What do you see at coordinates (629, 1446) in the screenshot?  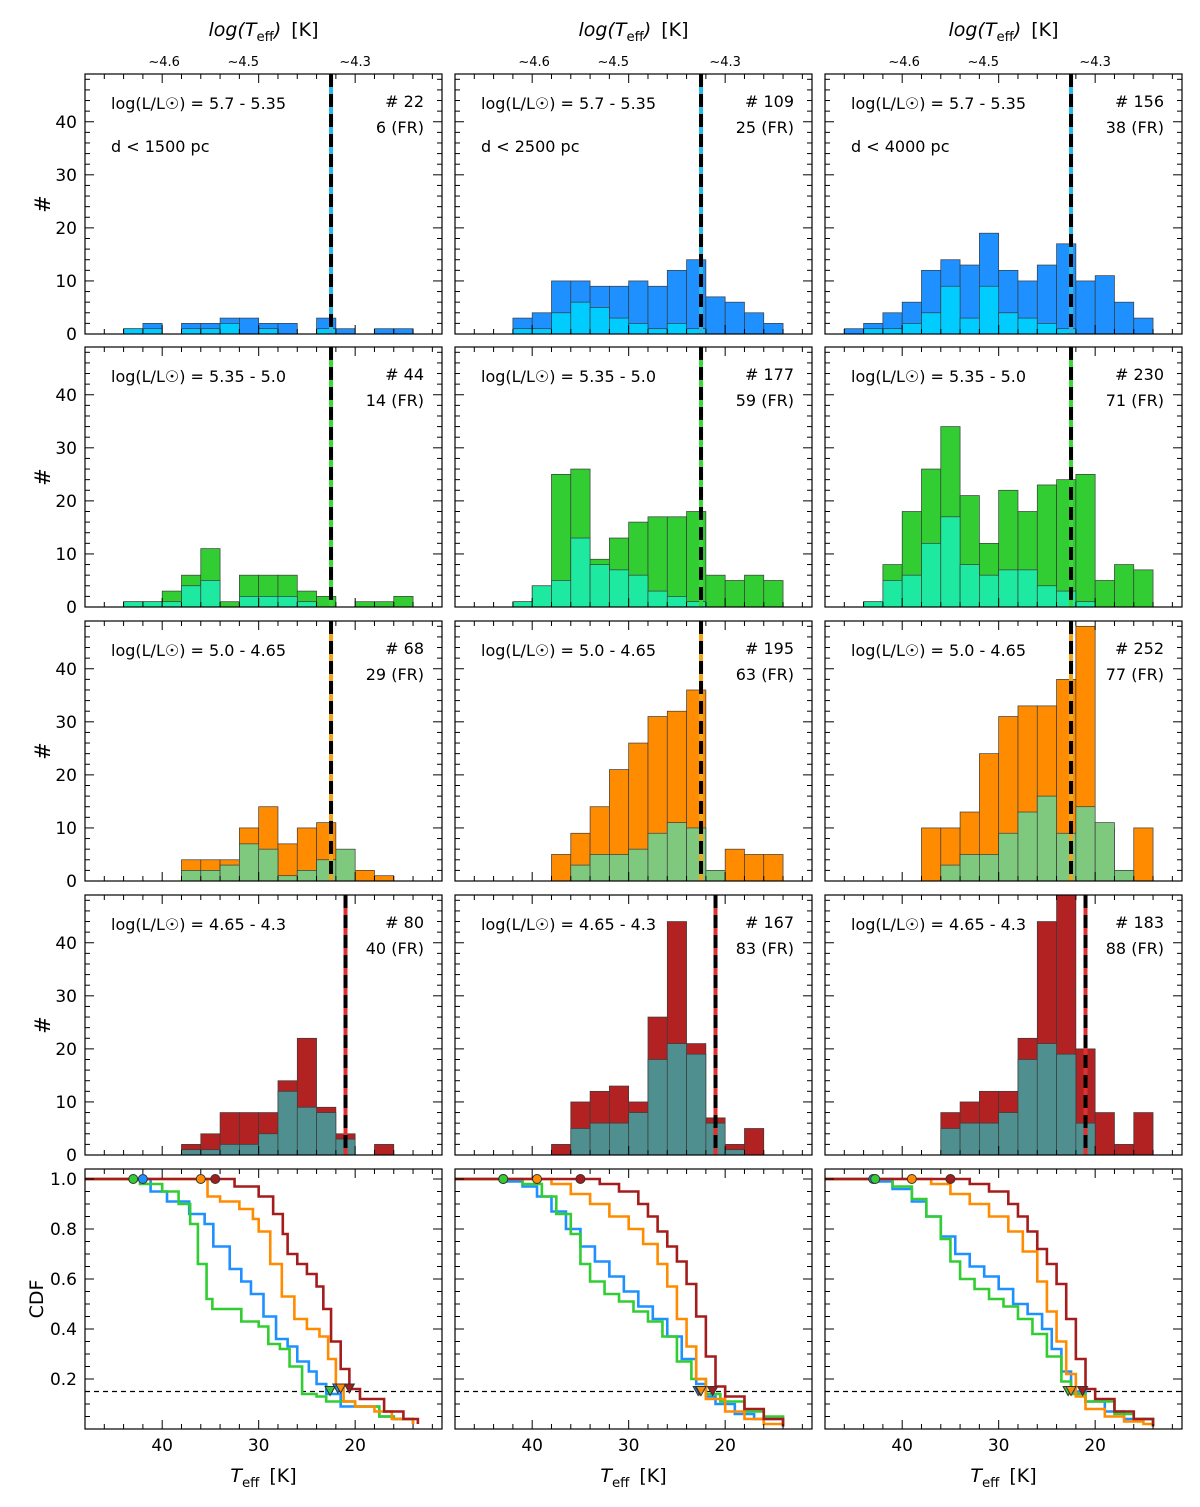 I see `x-tick-label: 30` at bounding box center [629, 1446].